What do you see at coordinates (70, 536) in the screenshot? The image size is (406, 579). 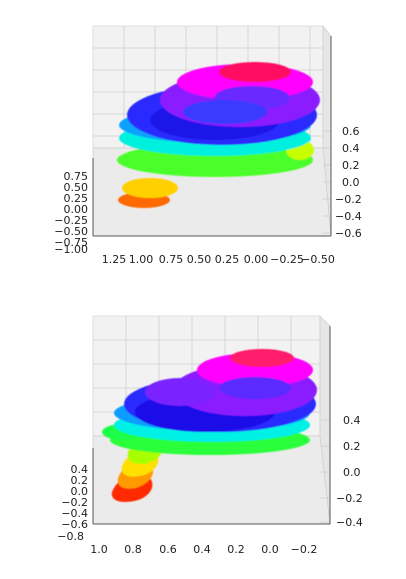 I see `plot-2-y-tick-label: −0.8` at bounding box center [70, 536].